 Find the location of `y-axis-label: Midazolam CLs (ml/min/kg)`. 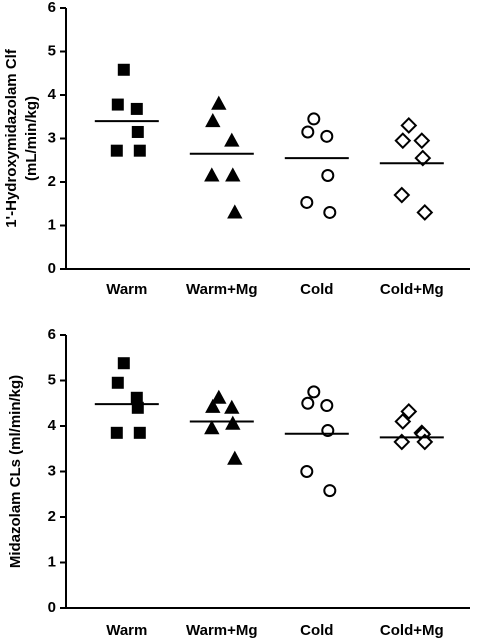

y-axis-label: Midazolam CLs (ml/min/kg) is located at coordinates (15, 471).